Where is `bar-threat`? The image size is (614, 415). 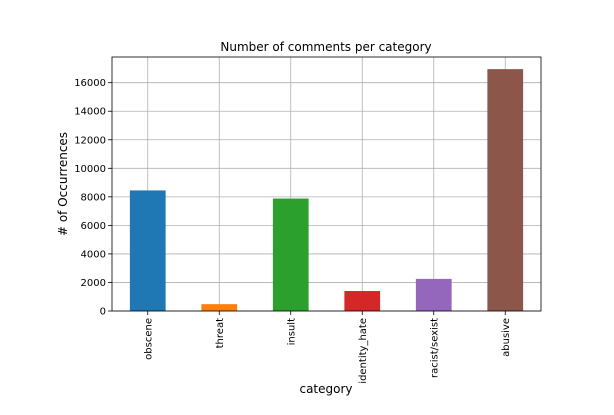 bar-threat is located at coordinates (219, 307).